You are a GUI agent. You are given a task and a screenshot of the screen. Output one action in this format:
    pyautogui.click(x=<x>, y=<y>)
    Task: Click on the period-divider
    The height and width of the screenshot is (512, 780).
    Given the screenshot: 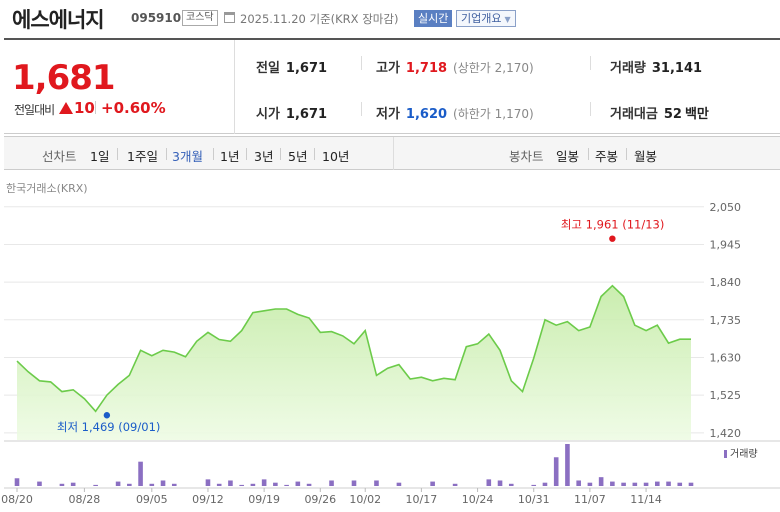 What is the action you would take?
    pyautogui.click(x=393, y=153)
    